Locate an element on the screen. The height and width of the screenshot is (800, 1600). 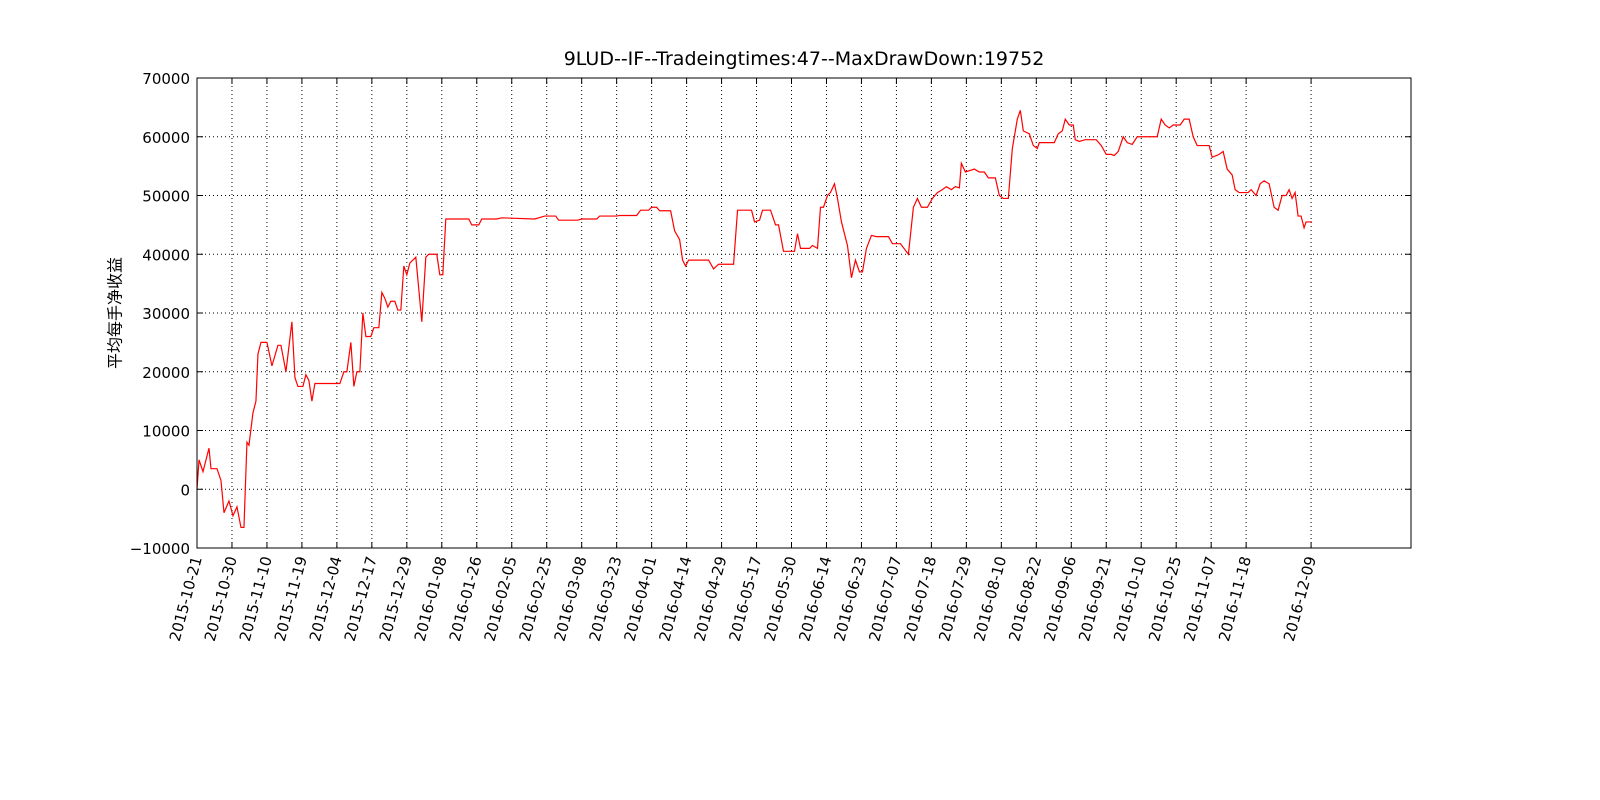
x-tick-label: 2016-09-06 is located at coordinates (1060, 598).